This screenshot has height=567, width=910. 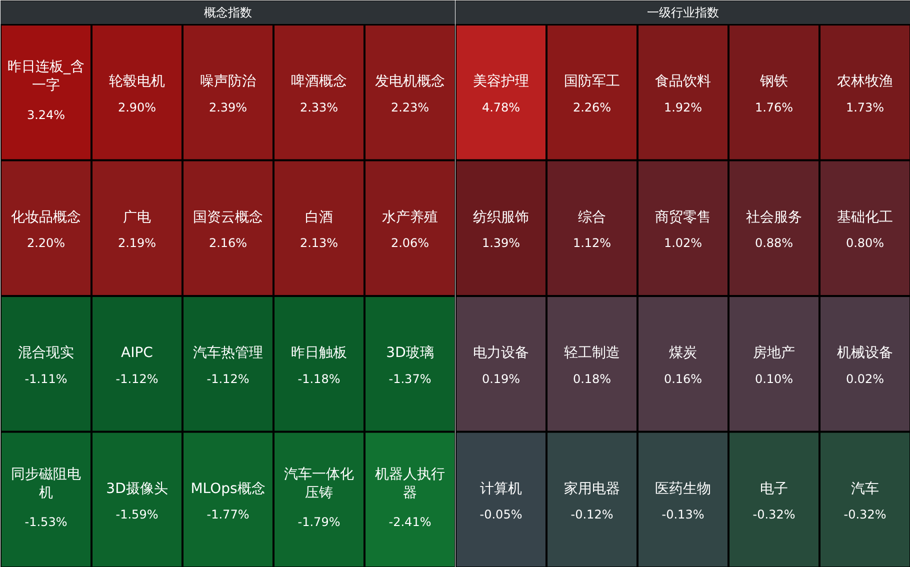 I want to click on data-label: 1.73%, so click(x=865, y=107).